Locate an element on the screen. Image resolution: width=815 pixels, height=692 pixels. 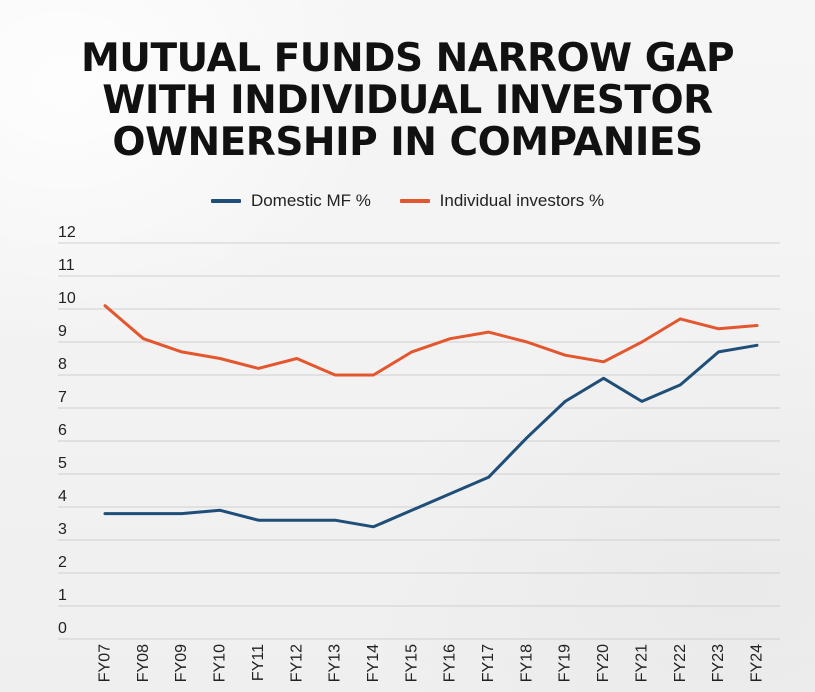
chart-title-line-3: OWNERSHIP IN COMPANIES is located at coordinates (407, 142).